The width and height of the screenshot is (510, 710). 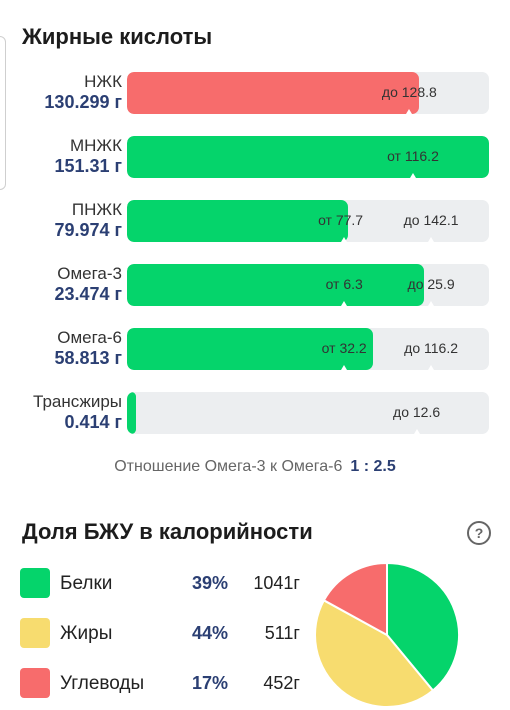 I want to click on fatty-acid-bar: до 12.6, so click(x=308, y=413).